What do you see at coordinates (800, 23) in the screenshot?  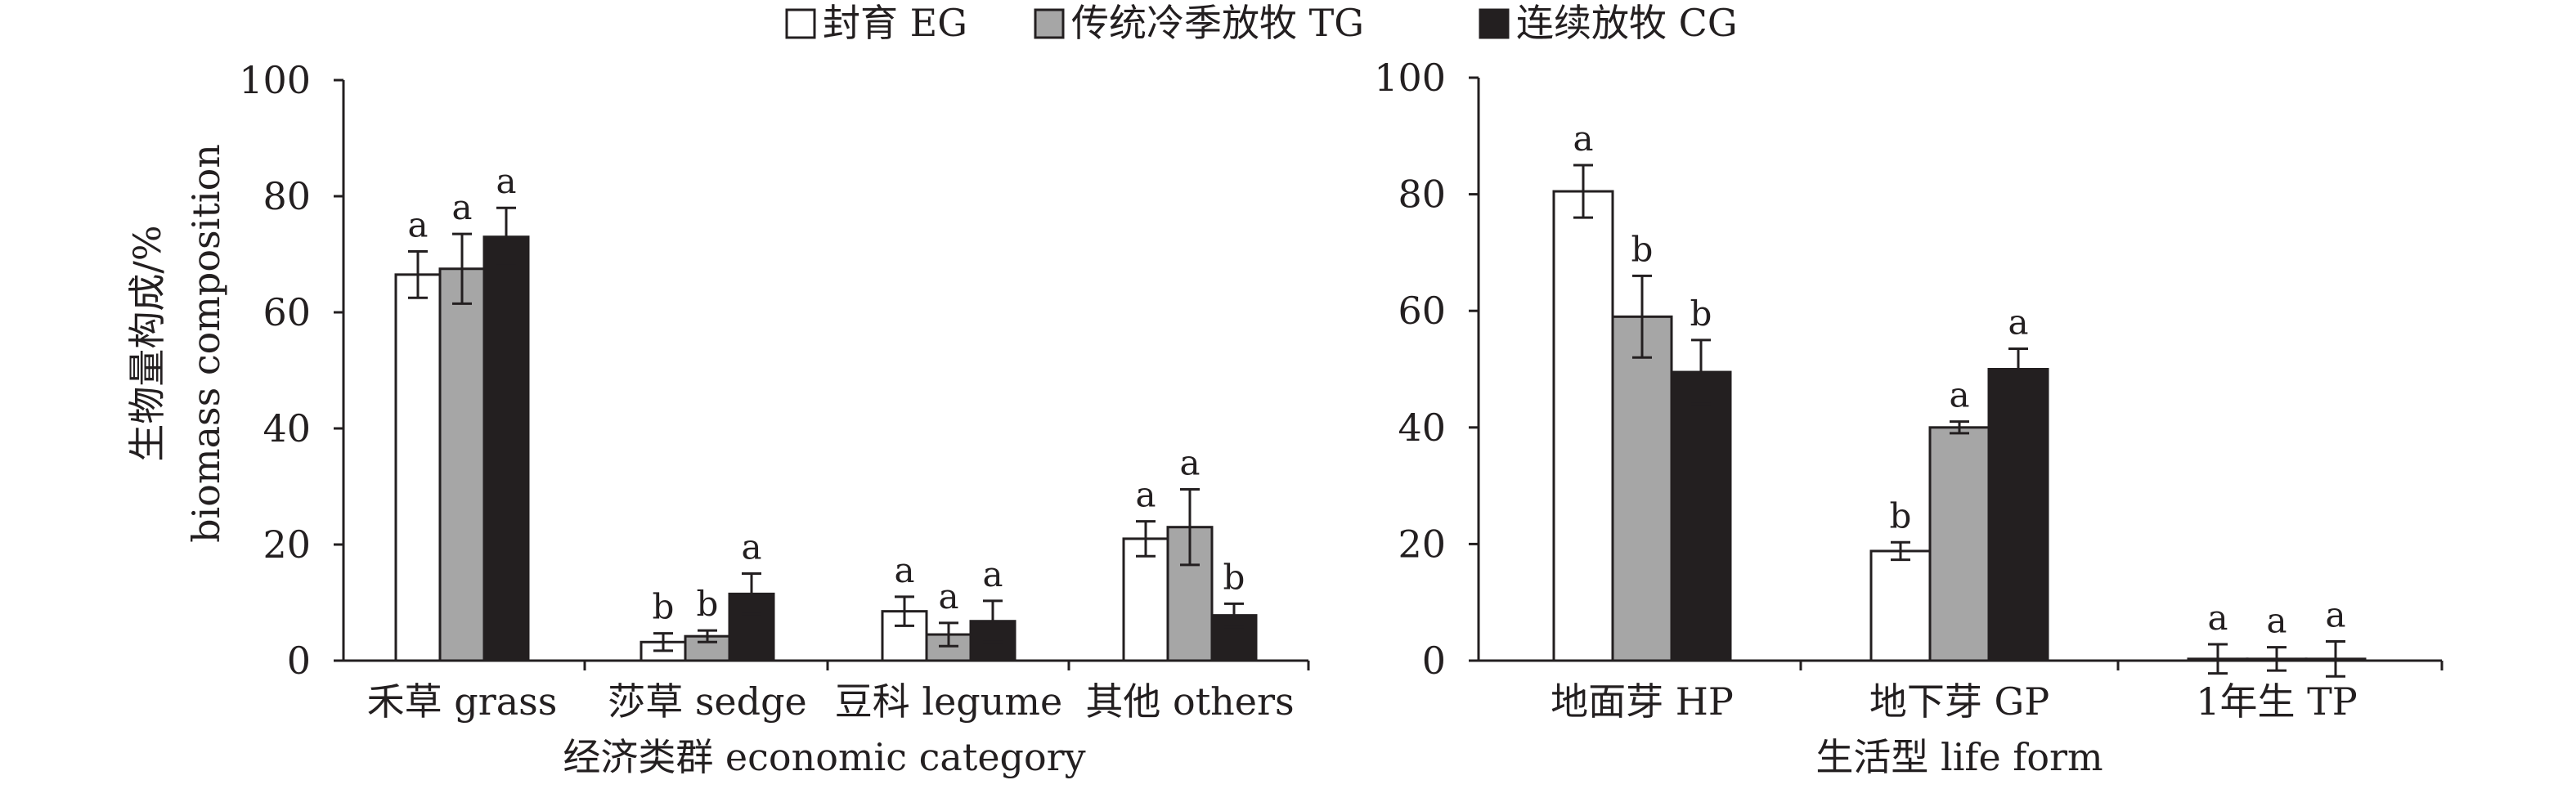 I see `legend-swatch-eg` at bounding box center [800, 23].